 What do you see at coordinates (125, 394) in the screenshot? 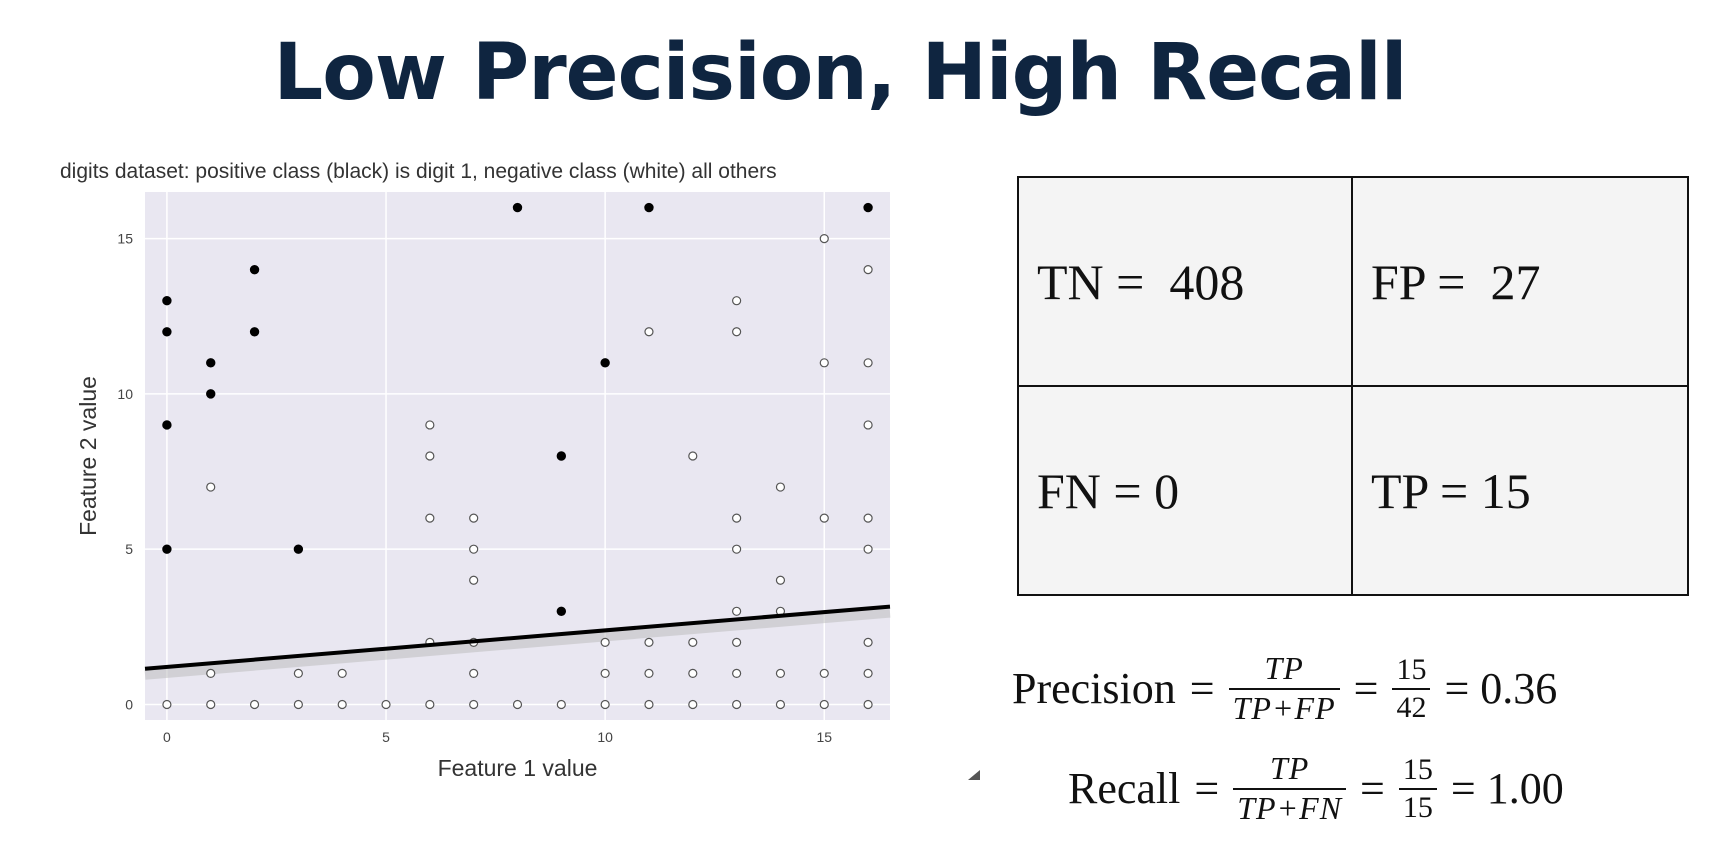
I see `y-tick-label: 10` at bounding box center [125, 394].